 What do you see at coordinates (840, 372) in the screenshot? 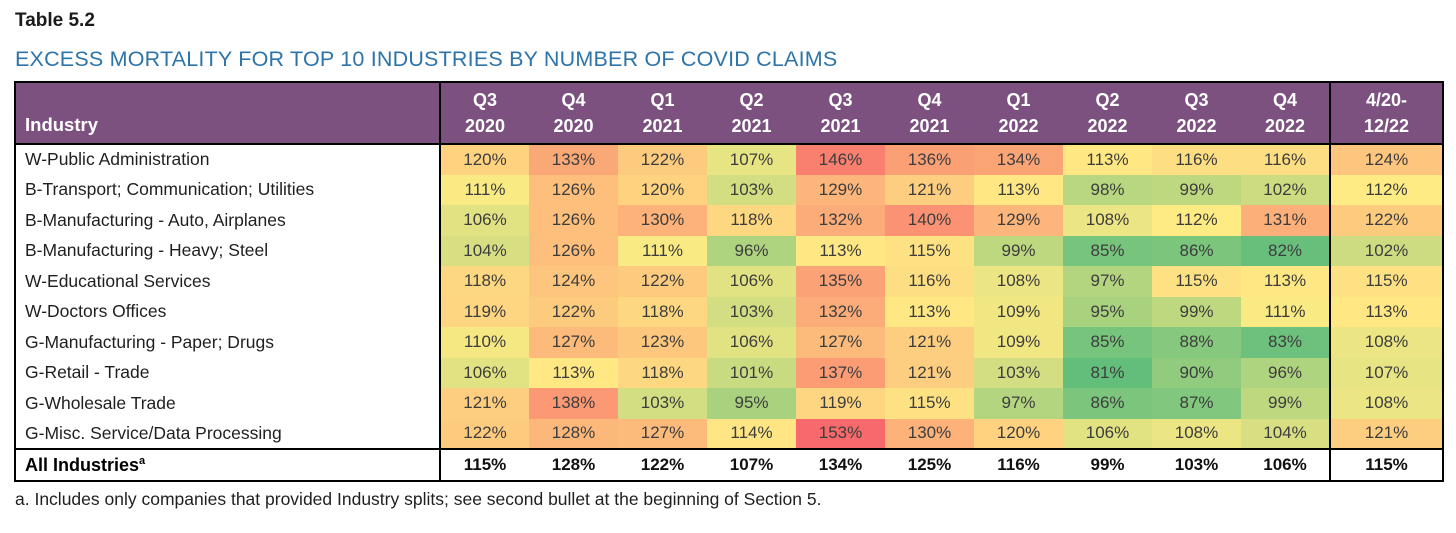
I see `heatmap-cell: 137%` at bounding box center [840, 372].